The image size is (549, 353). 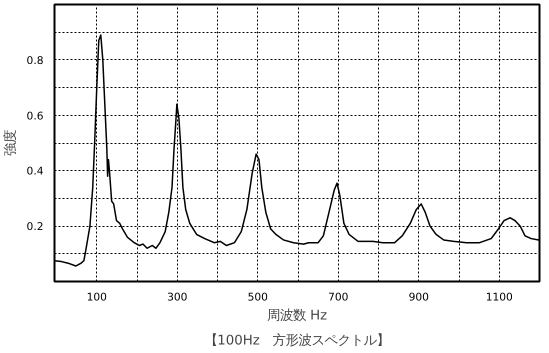 What do you see at coordinates (338, 297) in the screenshot?
I see `x-tick-label: 700` at bounding box center [338, 297].